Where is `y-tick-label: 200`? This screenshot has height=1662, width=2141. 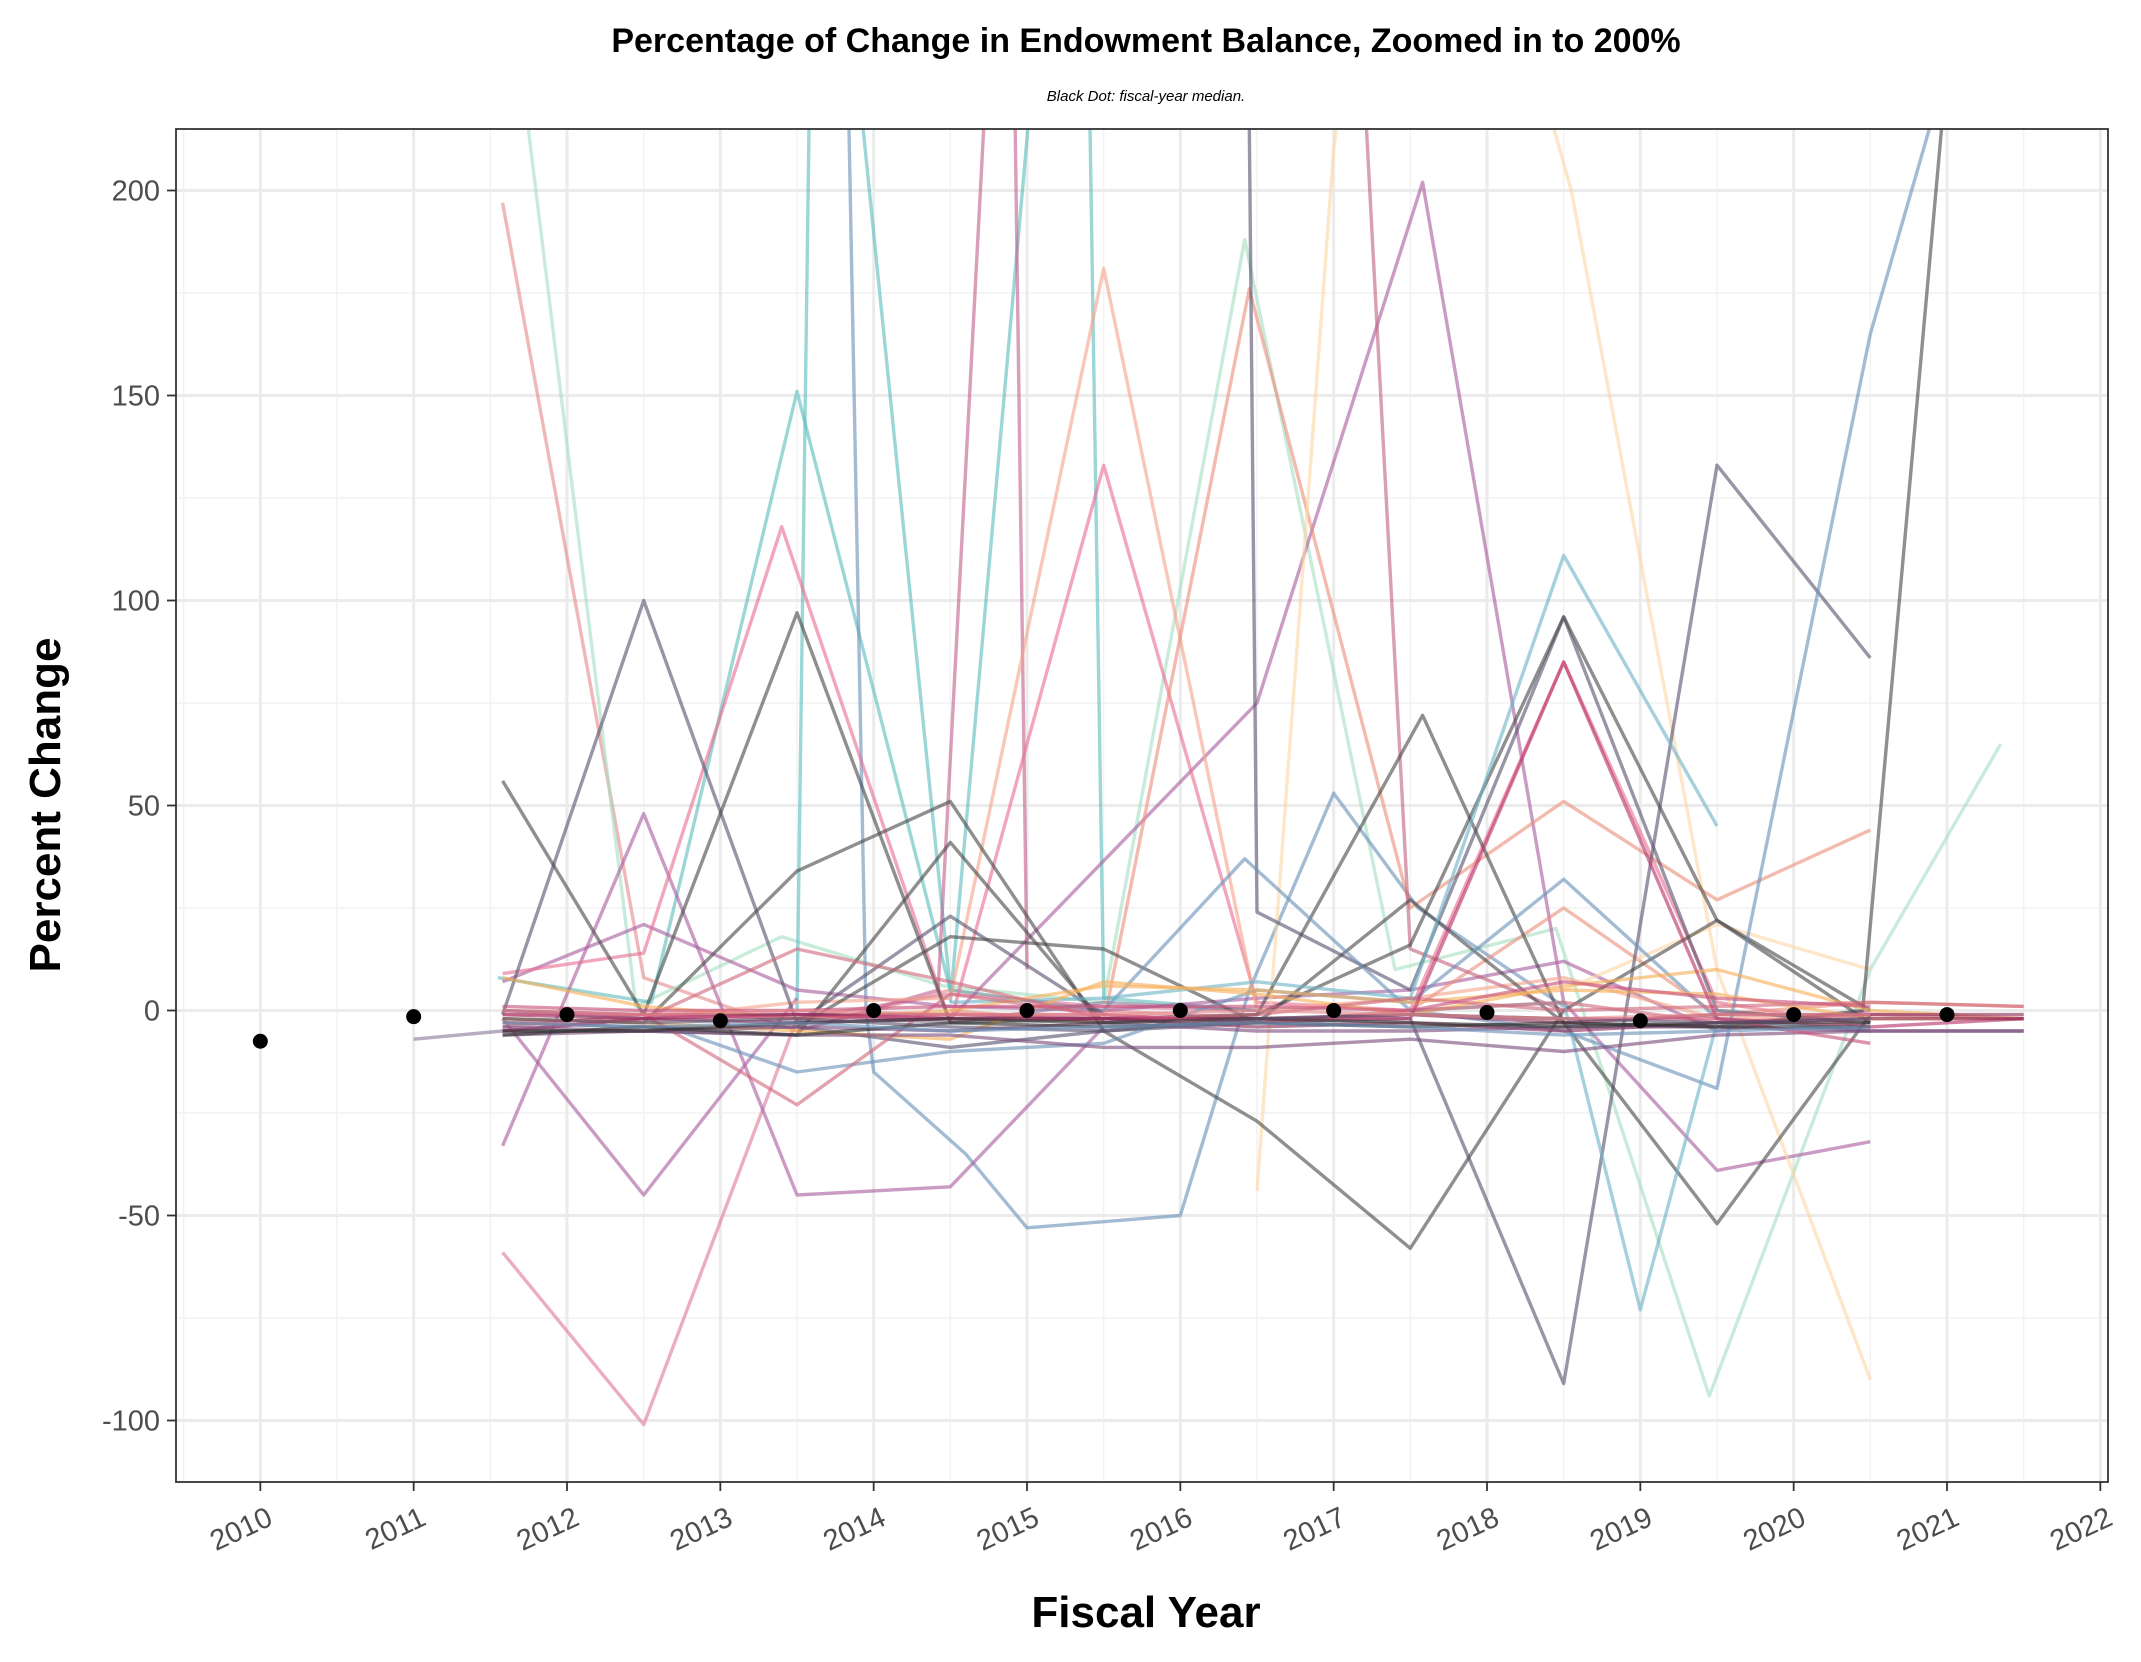 y-tick-label: 200 is located at coordinates (136, 192).